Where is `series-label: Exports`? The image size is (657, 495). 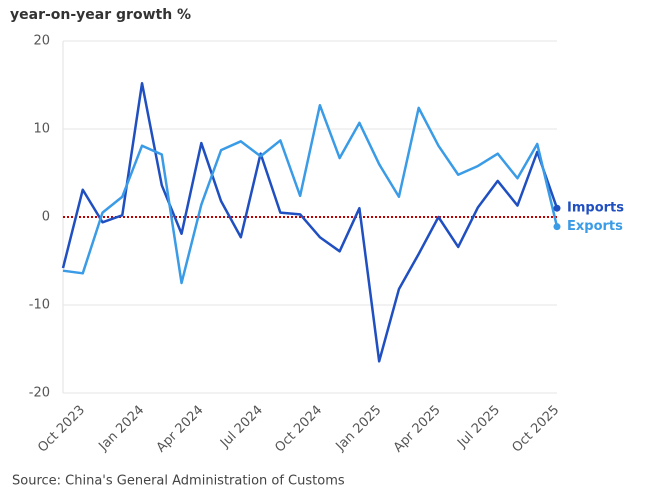
series-label: Exports is located at coordinates (595, 226).